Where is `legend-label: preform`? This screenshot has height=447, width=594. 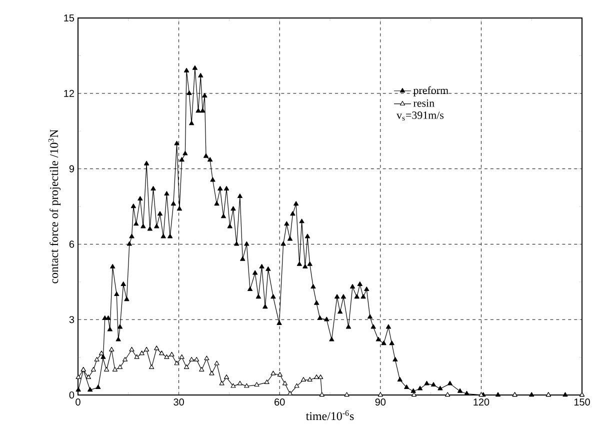 legend-label: preform is located at coordinates (430, 91).